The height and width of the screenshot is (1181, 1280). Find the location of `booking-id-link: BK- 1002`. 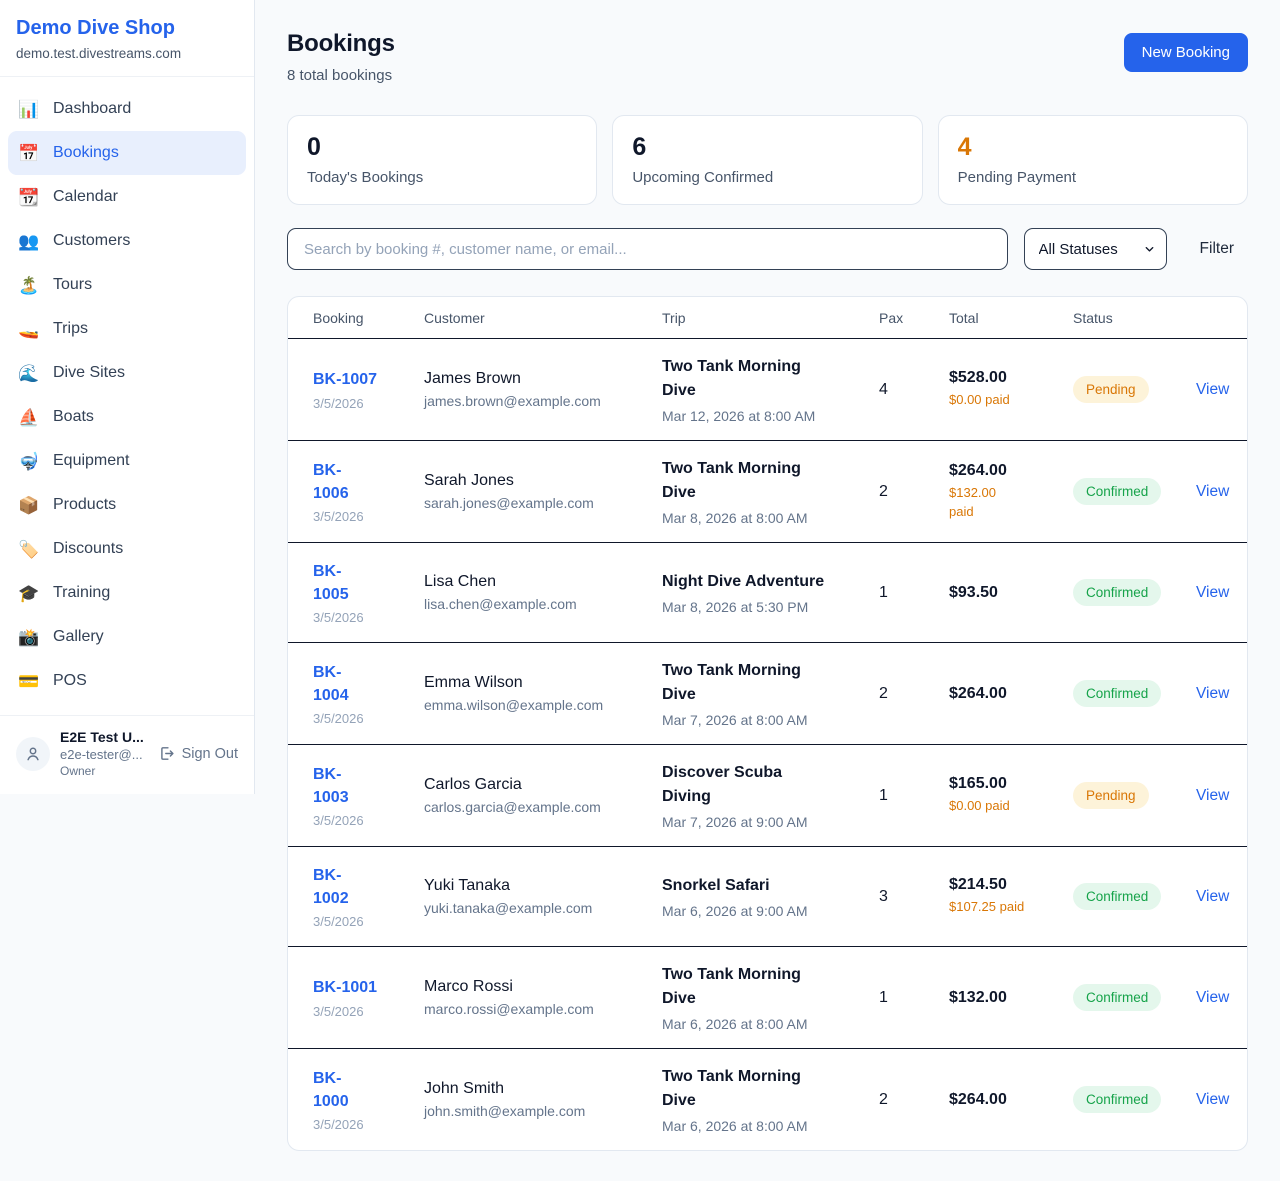

booking-id-link: BK- 1002 is located at coordinates (331, 886).